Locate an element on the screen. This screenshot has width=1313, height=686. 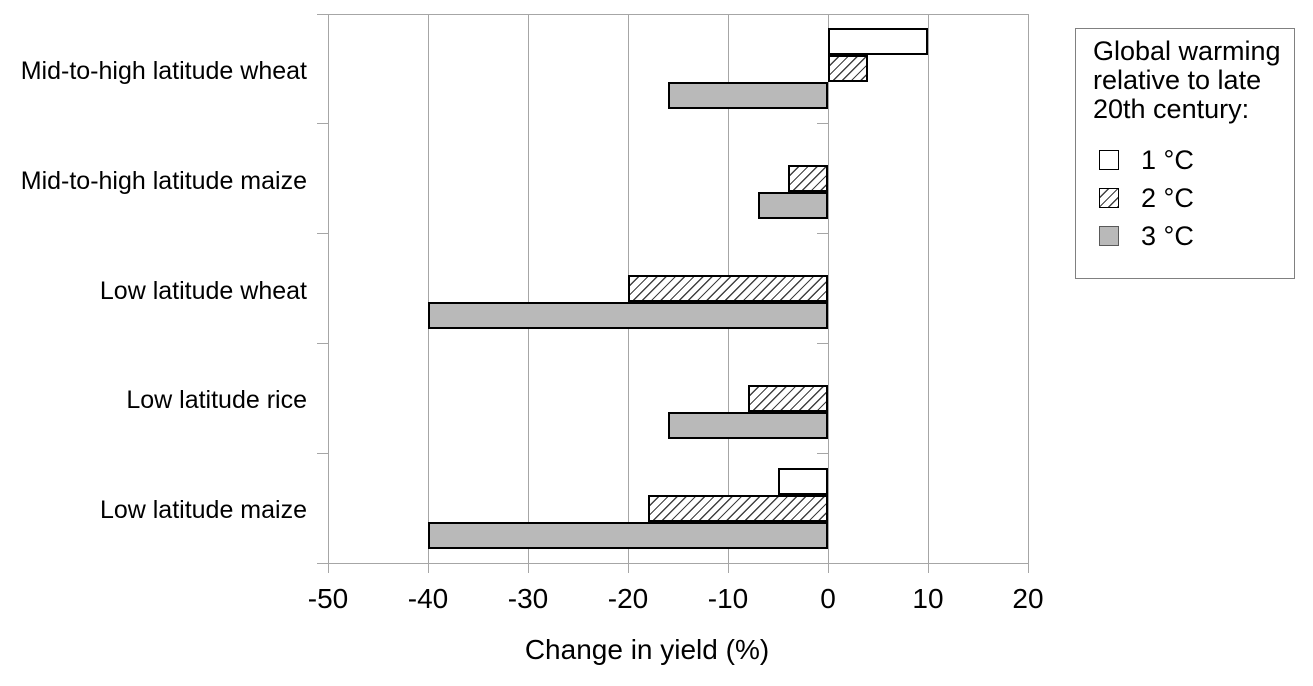
legend-title-line: 20th century: is located at coordinates (1171, 109).